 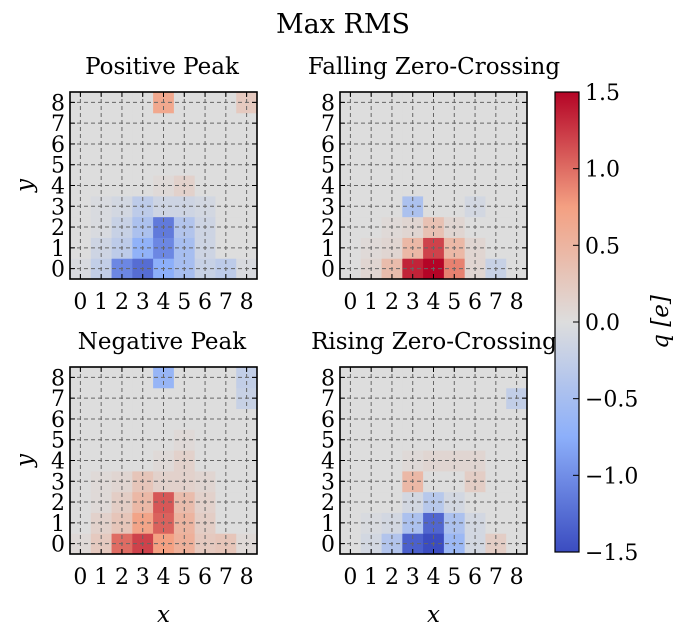 I want to click on colorbar-tick-label: 0.0, so click(x=602, y=323).